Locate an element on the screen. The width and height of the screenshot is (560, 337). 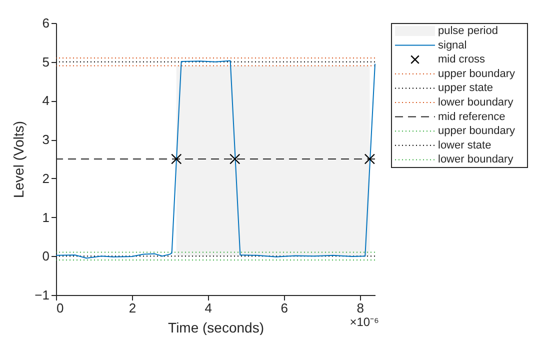
x-tick-label: 6 is located at coordinates (284, 308).